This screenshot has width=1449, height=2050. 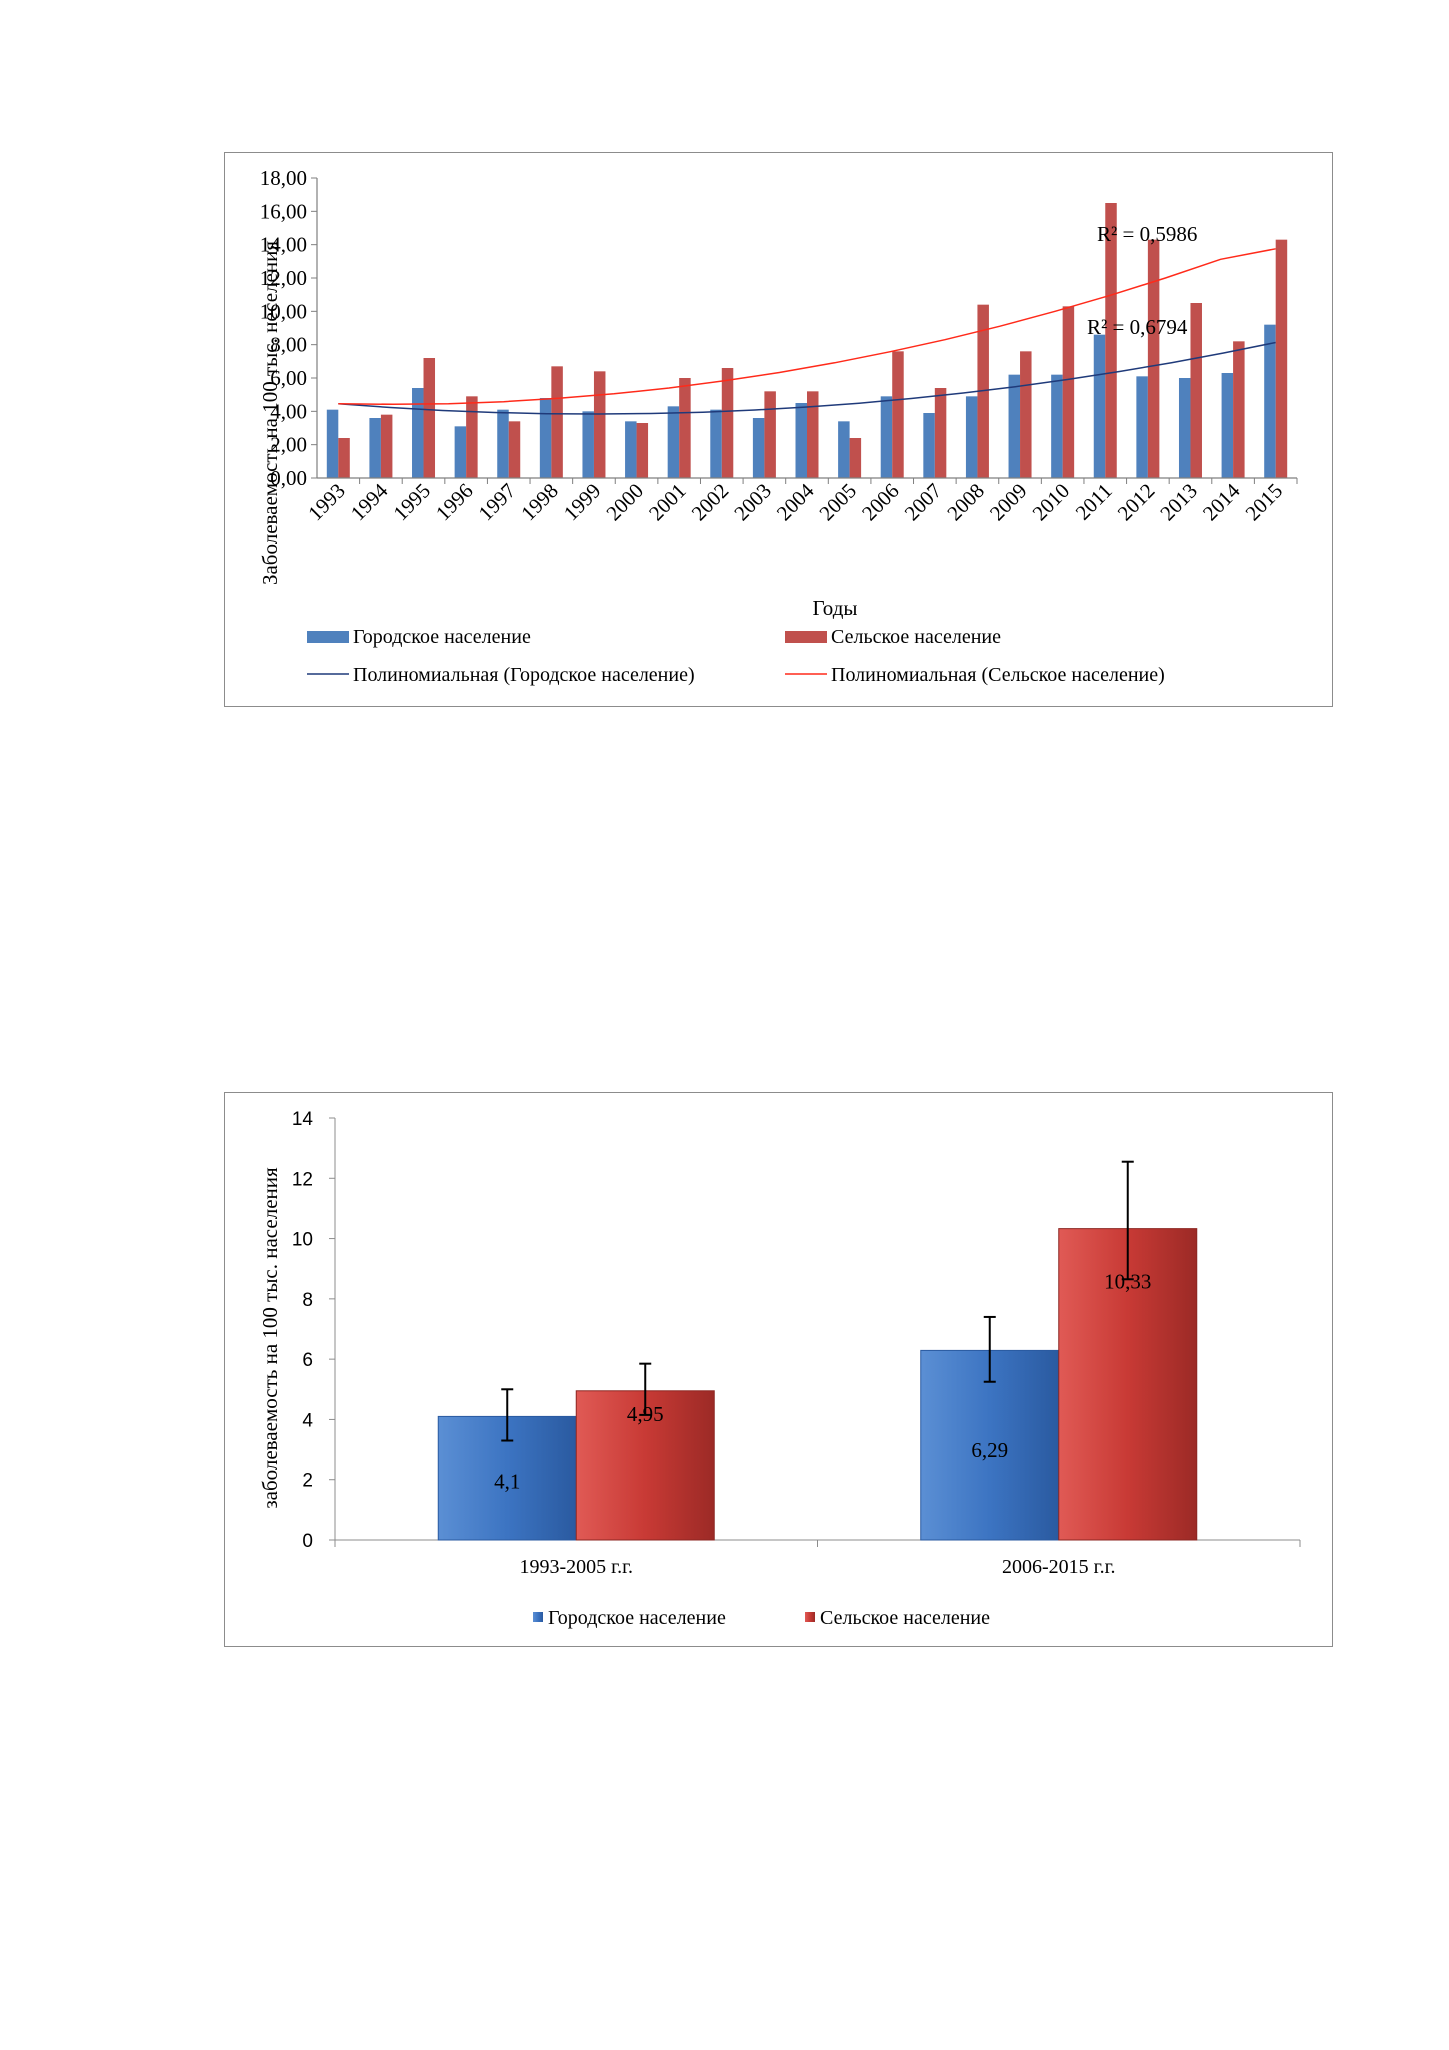 What do you see at coordinates (303, 1119) in the screenshot?
I see `chart-2-ytick-label: 14` at bounding box center [303, 1119].